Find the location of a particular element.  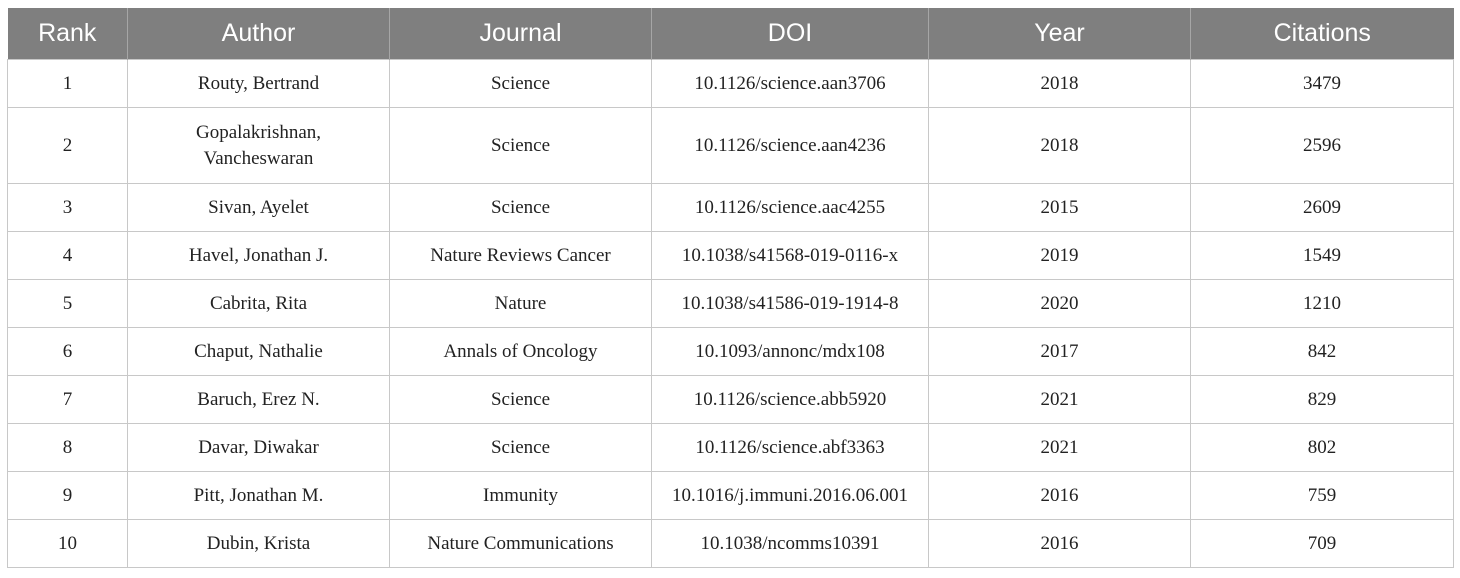

header-citations: Citations is located at coordinates (1322, 34).